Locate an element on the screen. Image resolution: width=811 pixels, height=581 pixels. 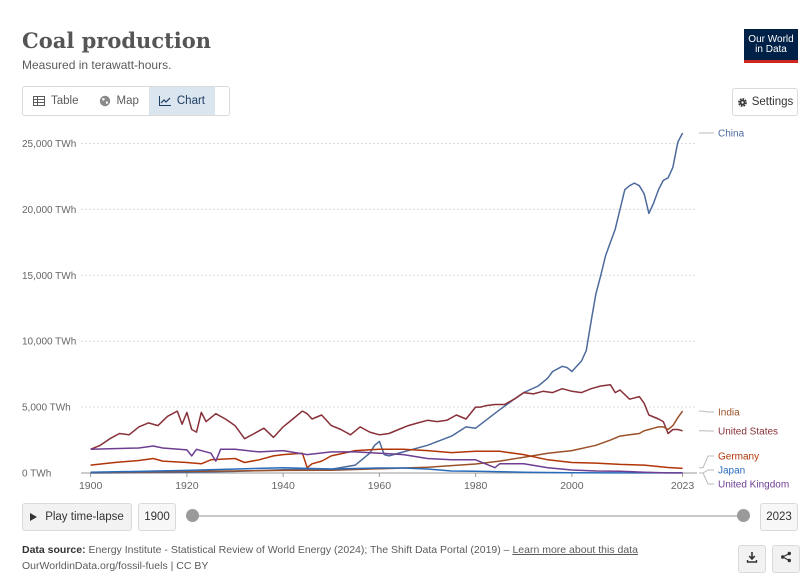
y-tick-label: 15,000 TWh is located at coordinates (49, 276).